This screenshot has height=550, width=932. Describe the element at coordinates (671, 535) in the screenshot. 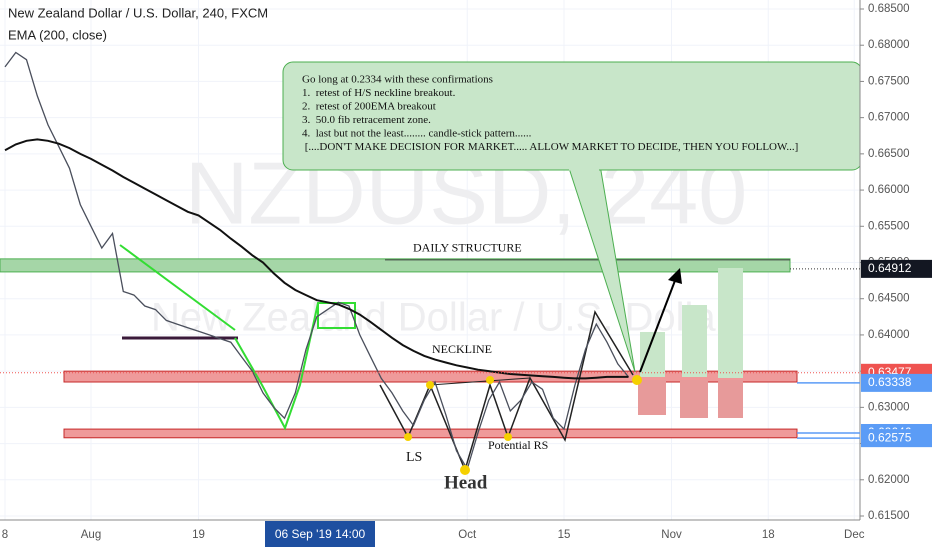

I see `x-tick-label: Nov` at that location.